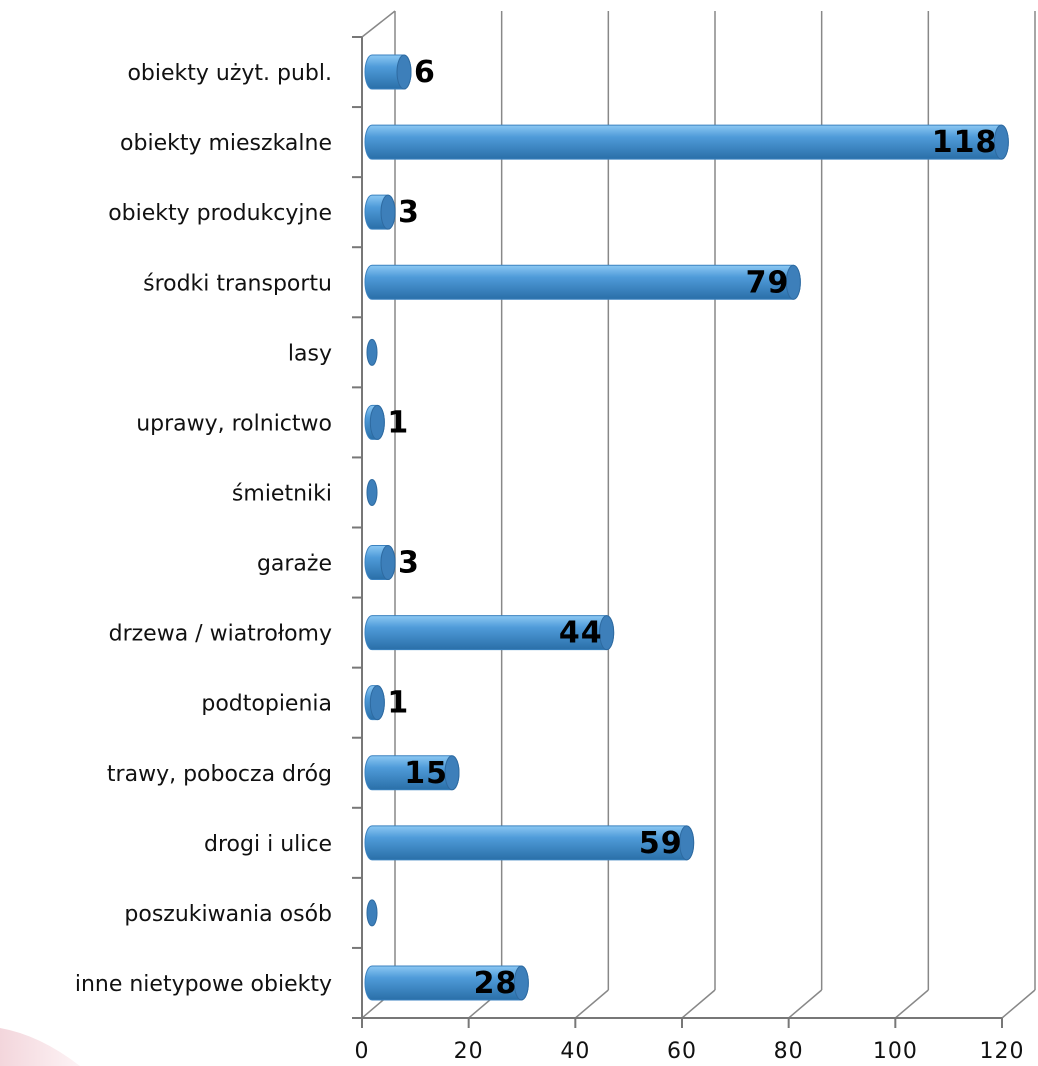 The width and height of the screenshot is (1038, 1066). Describe the element at coordinates (425, 72) in the screenshot. I see `data-label: 6` at that location.